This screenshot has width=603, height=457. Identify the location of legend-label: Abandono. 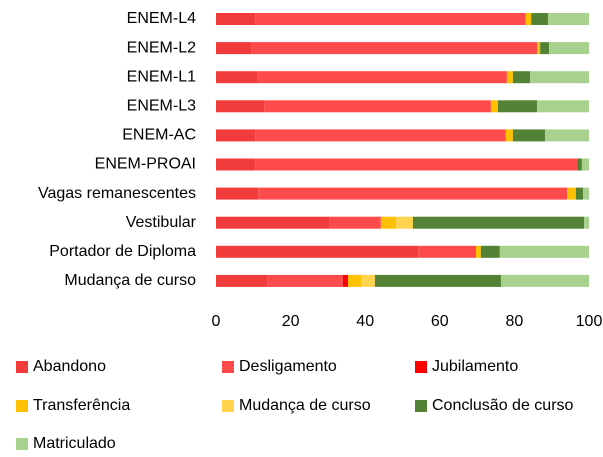
(69, 366).